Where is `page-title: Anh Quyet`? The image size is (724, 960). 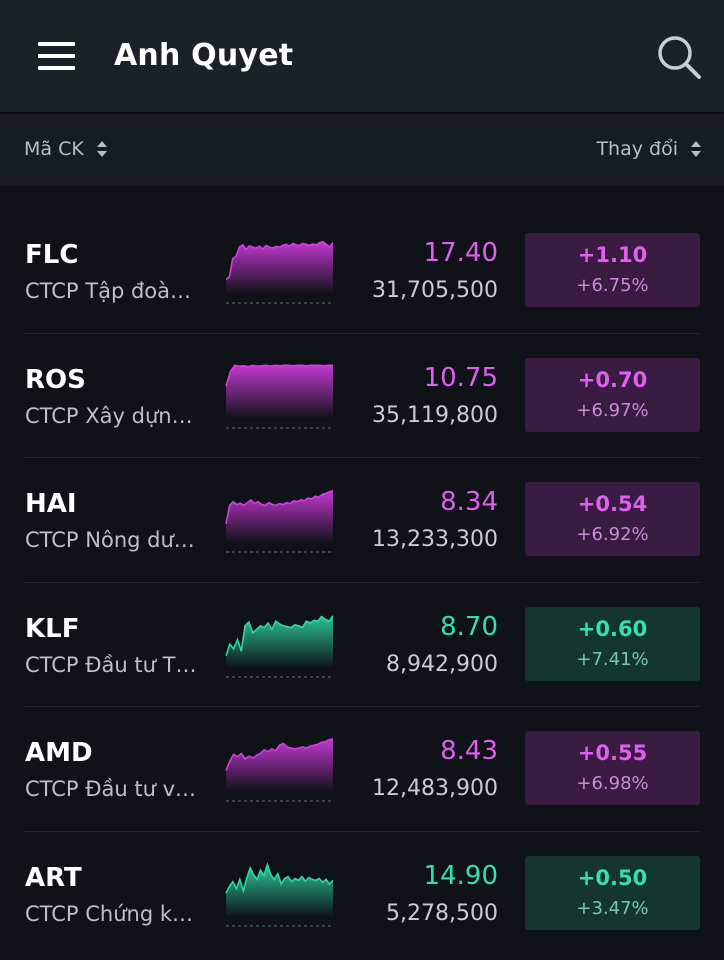 page-title: Anh Quyet is located at coordinates (204, 55).